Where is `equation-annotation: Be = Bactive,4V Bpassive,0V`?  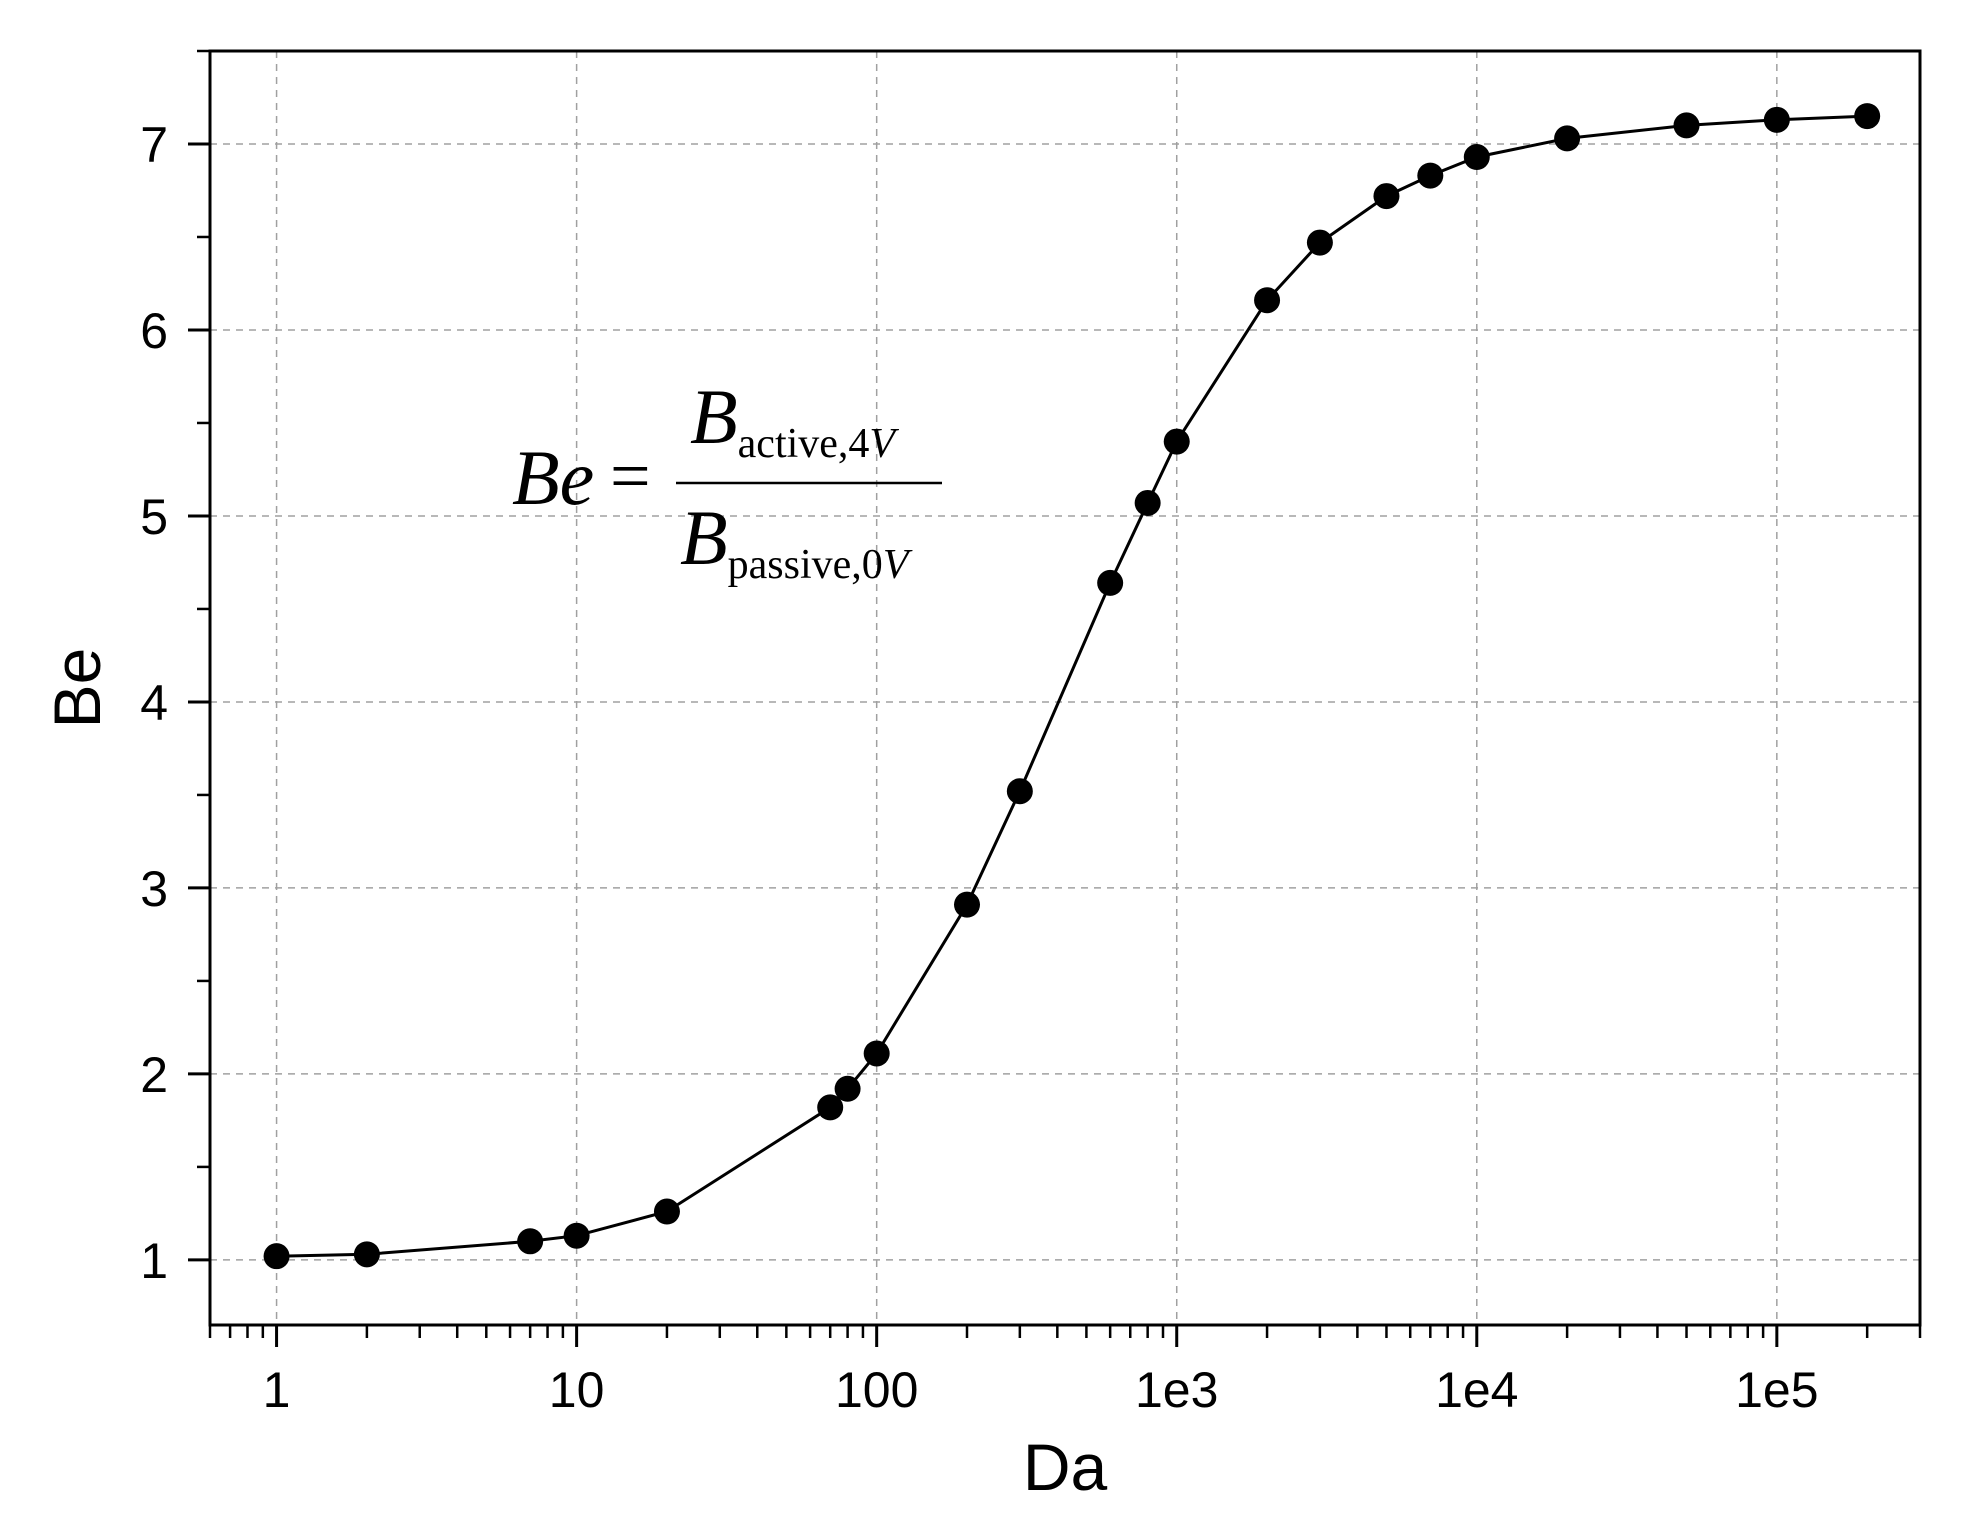 equation-annotation: Be = Bactive,4V Bpassive,0V is located at coordinates (727, 480).